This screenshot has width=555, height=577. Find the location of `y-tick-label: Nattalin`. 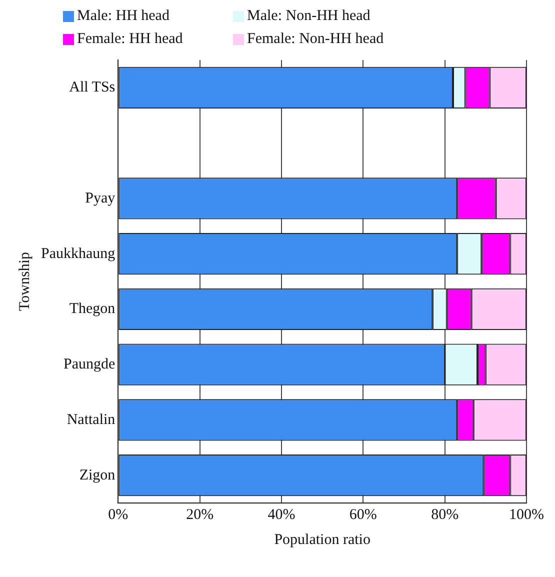

y-tick-label: Nattalin is located at coordinates (91, 420).